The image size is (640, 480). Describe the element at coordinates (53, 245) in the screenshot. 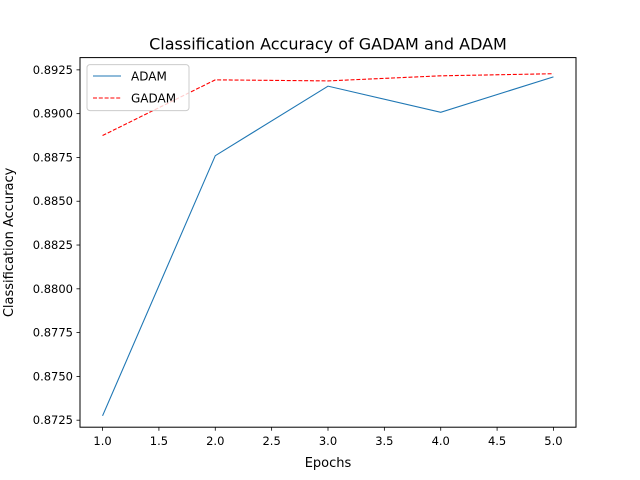

I see `y-tick-label: 0.8825` at that location.